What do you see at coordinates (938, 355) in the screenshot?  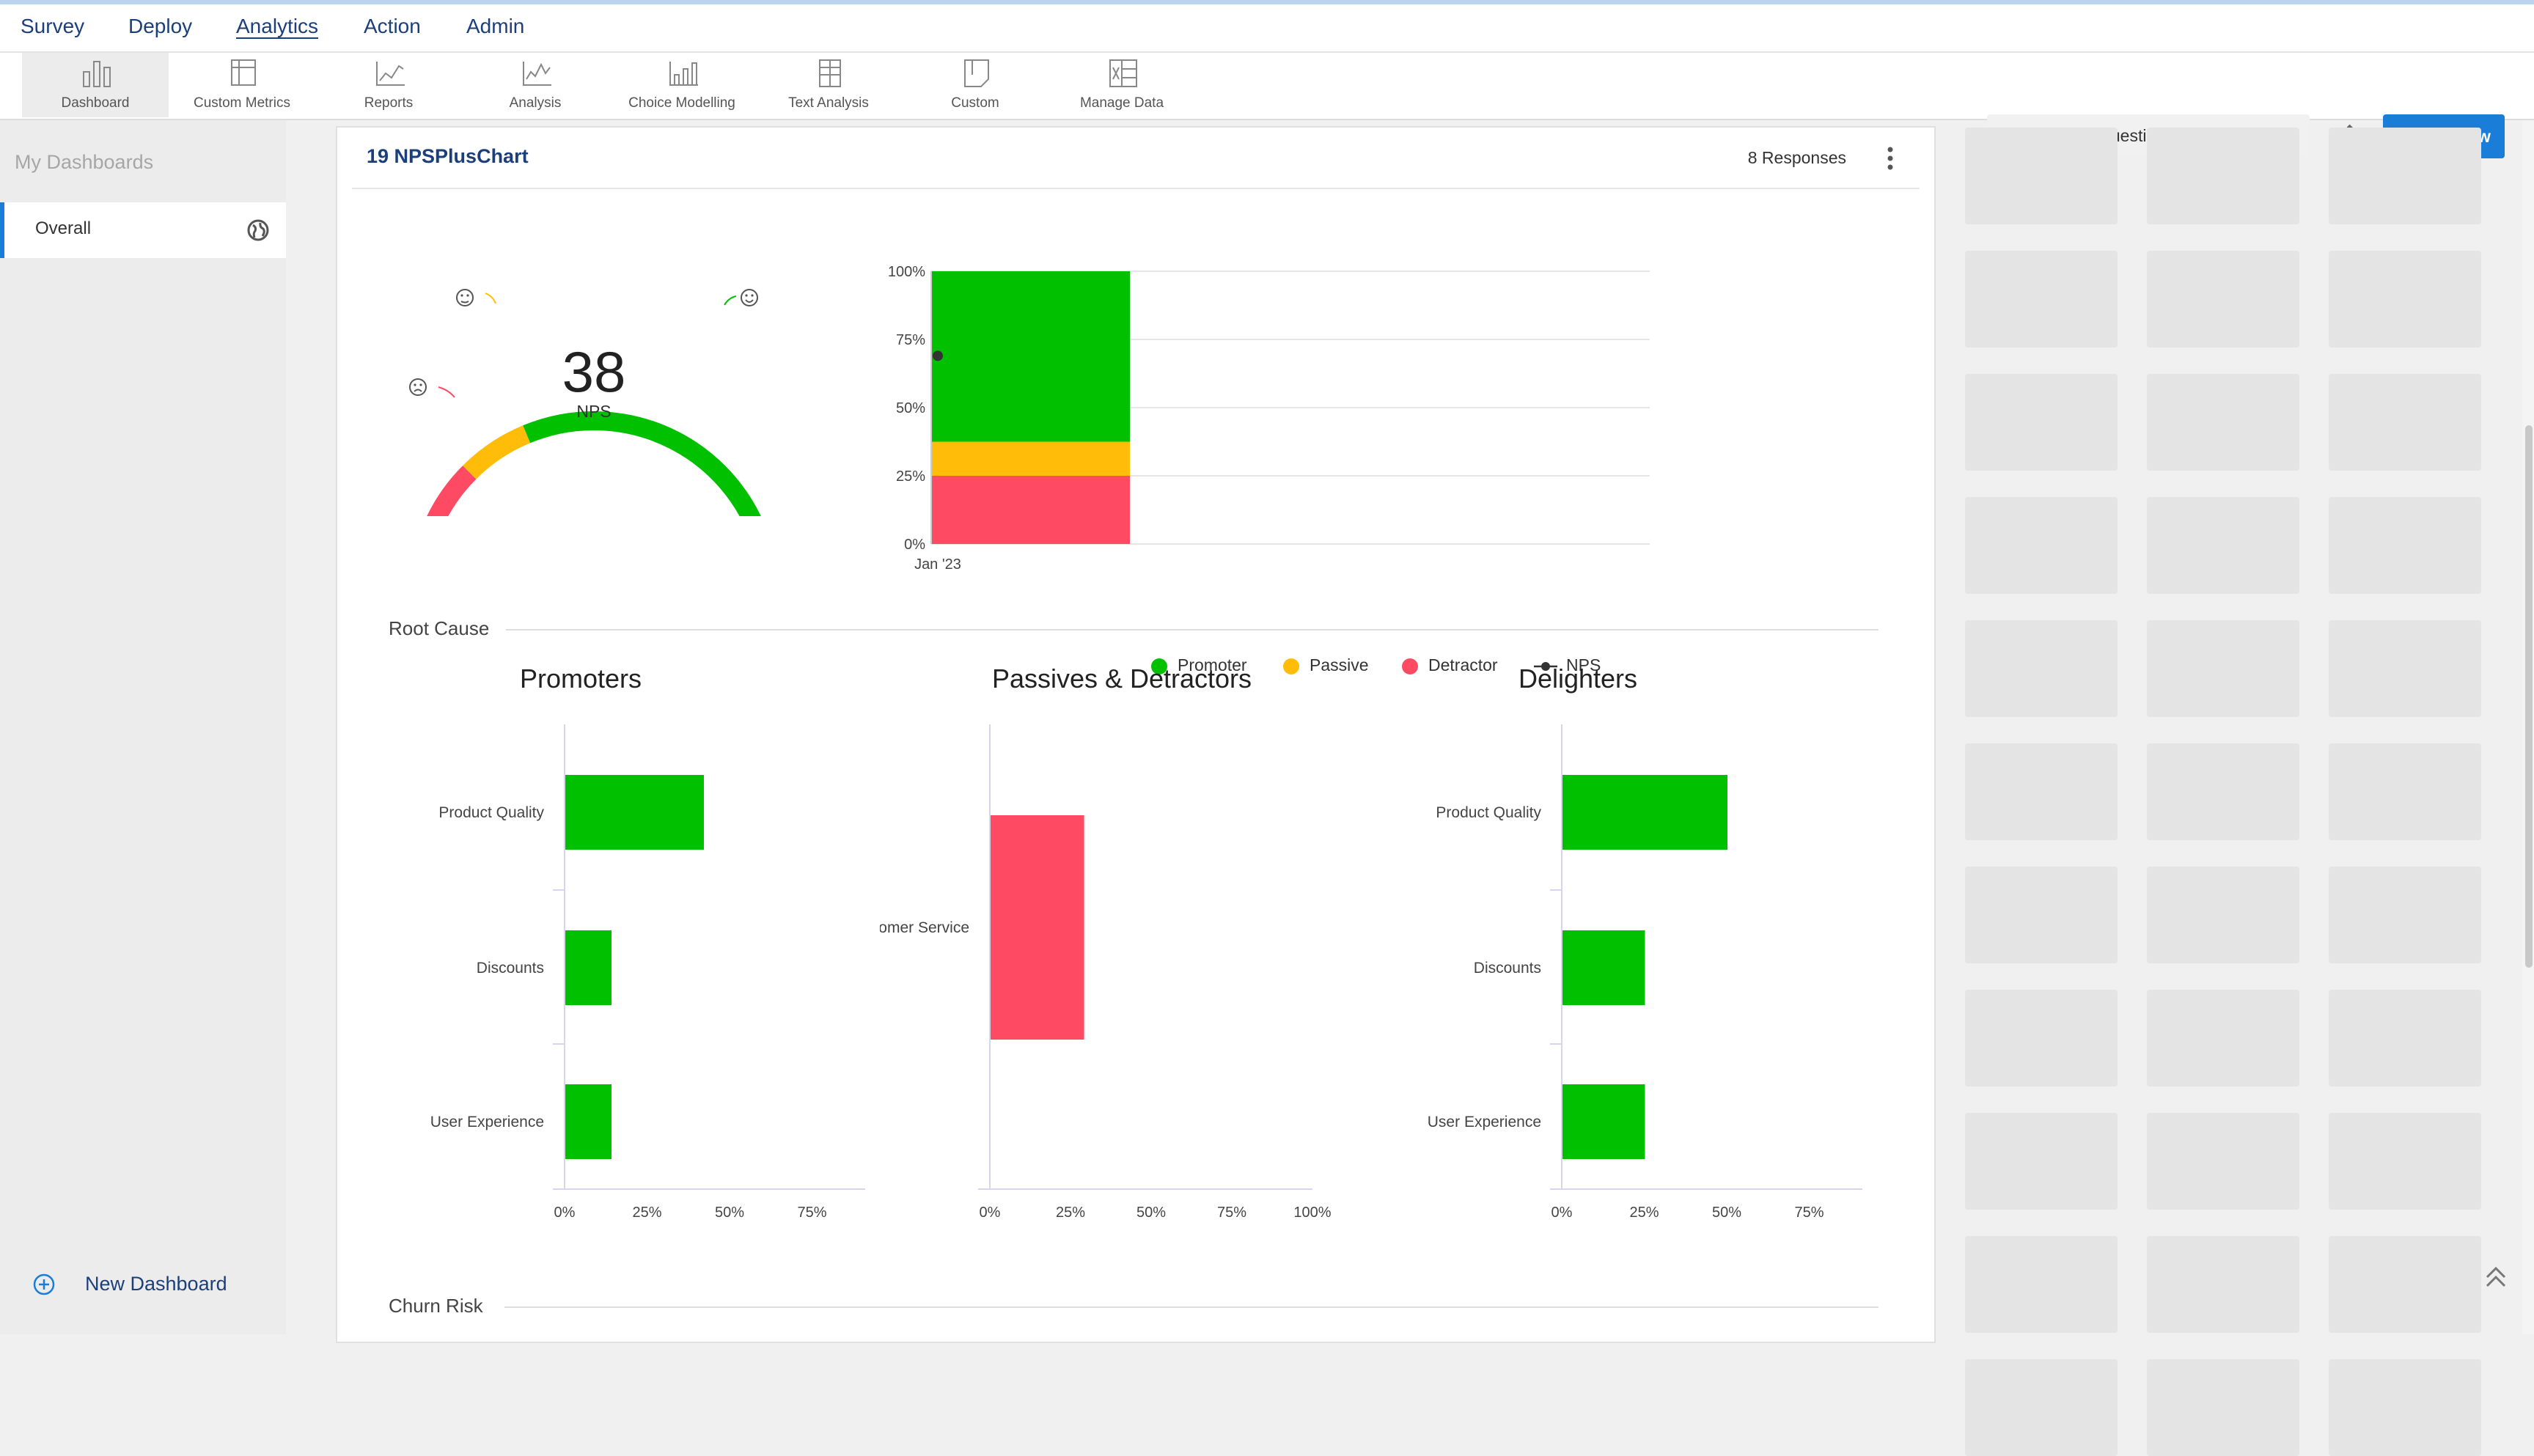 I see `nps-point` at bounding box center [938, 355].